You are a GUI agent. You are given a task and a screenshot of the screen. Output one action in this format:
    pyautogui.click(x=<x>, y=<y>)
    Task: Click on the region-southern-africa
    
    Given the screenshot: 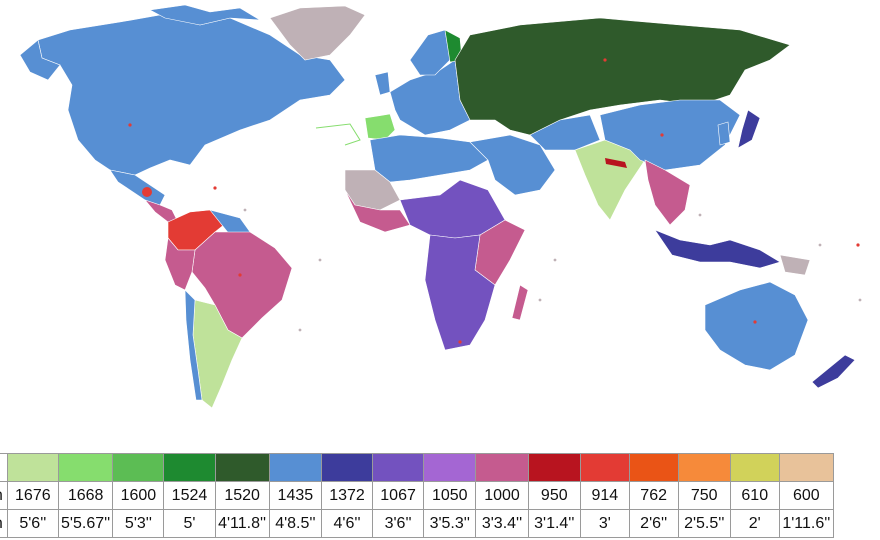 What is the action you would take?
    pyautogui.click(x=460, y=292)
    